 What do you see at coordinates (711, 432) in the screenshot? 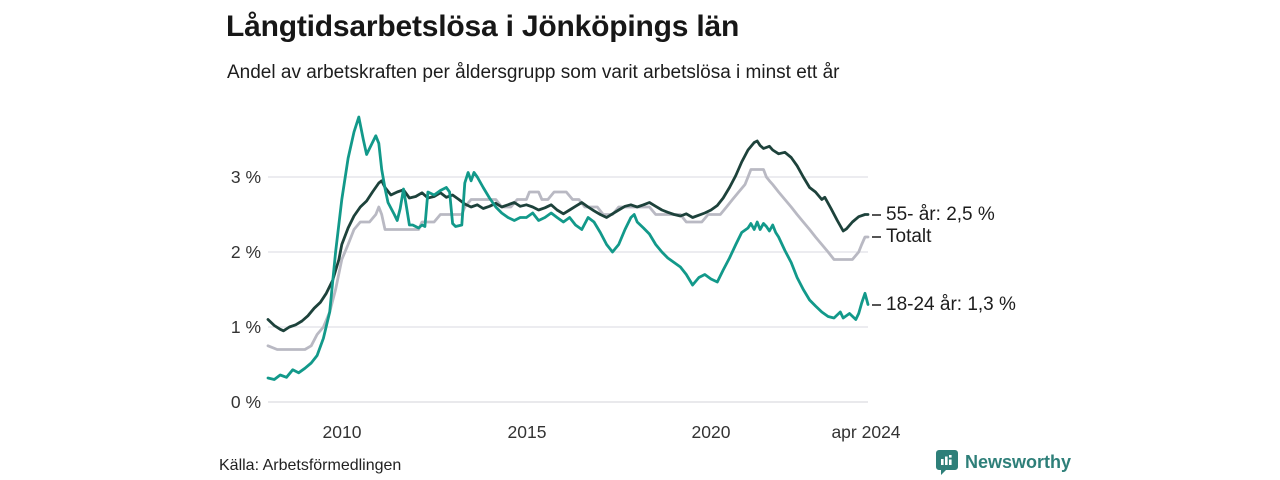
I see `x-tick-2020: 2020` at bounding box center [711, 432].